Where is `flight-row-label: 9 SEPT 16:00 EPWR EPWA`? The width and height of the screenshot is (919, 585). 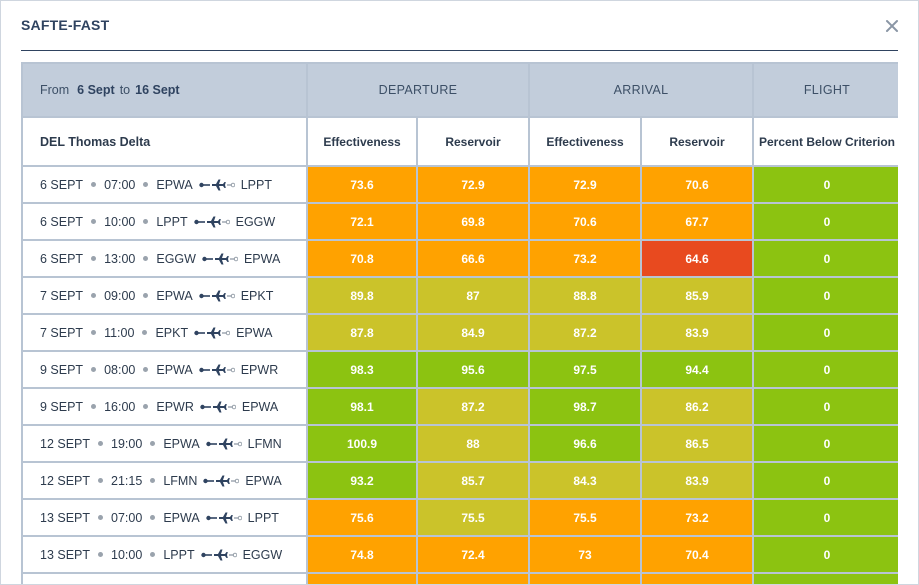
flight-row-label: 9 SEPT 16:00 EPWR EPWA is located at coordinates (164, 406).